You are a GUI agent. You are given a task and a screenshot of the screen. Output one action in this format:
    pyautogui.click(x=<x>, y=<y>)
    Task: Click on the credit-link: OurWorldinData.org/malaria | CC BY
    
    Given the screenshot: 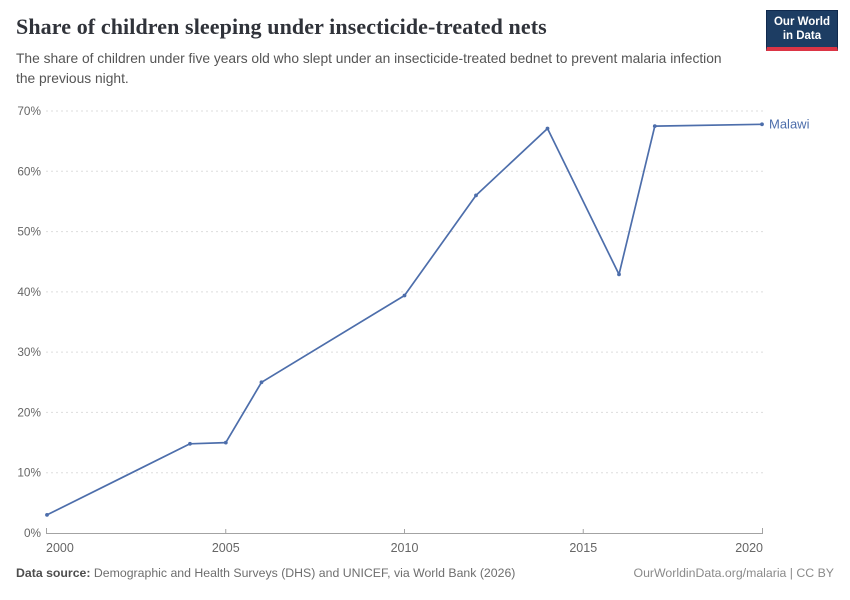 What is the action you would take?
    pyautogui.click(x=733, y=573)
    